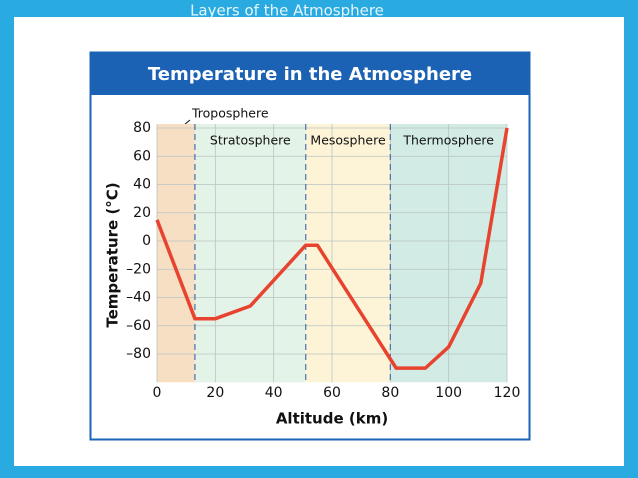 The height and width of the screenshot is (478, 638). Describe the element at coordinates (215, 393) in the screenshot. I see `x-tick-label: 20` at that location.